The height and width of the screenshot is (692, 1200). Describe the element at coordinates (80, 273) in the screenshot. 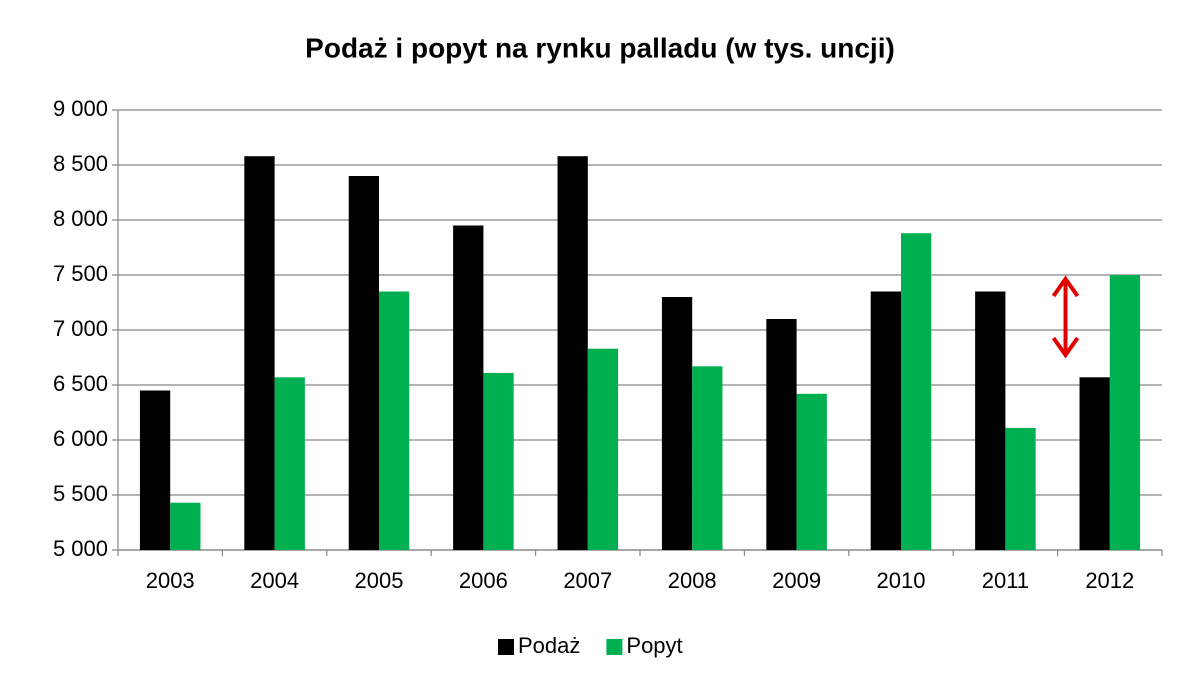

I see `y-tick-label: 7 500` at that location.